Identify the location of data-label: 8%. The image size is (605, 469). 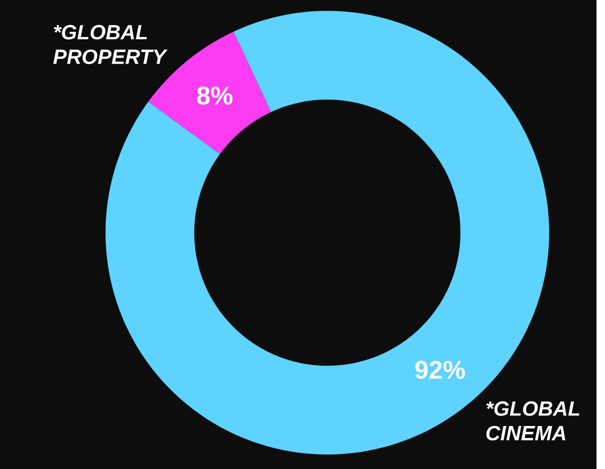
(214, 95).